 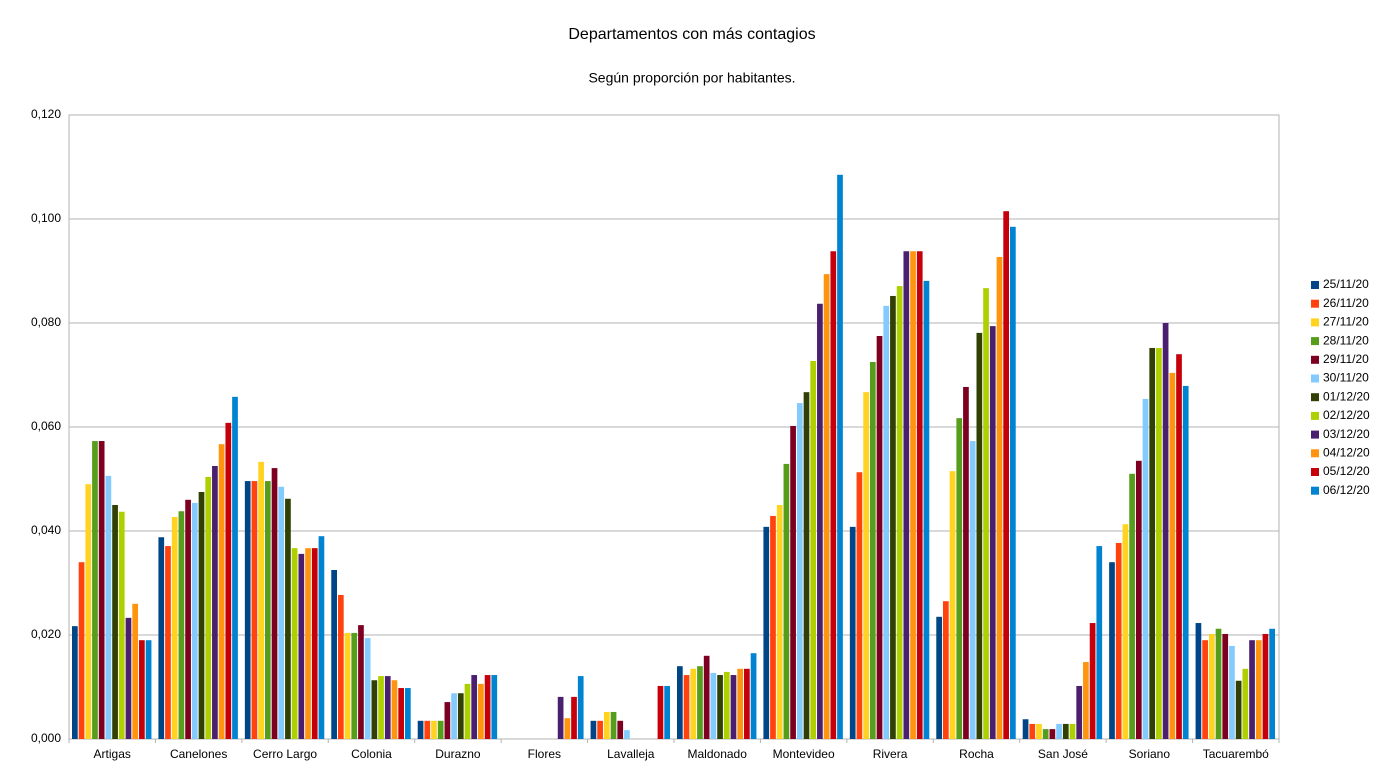 What do you see at coordinates (691, 34) in the screenshot?
I see `chart-title: Departamentos con más contagios` at bounding box center [691, 34].